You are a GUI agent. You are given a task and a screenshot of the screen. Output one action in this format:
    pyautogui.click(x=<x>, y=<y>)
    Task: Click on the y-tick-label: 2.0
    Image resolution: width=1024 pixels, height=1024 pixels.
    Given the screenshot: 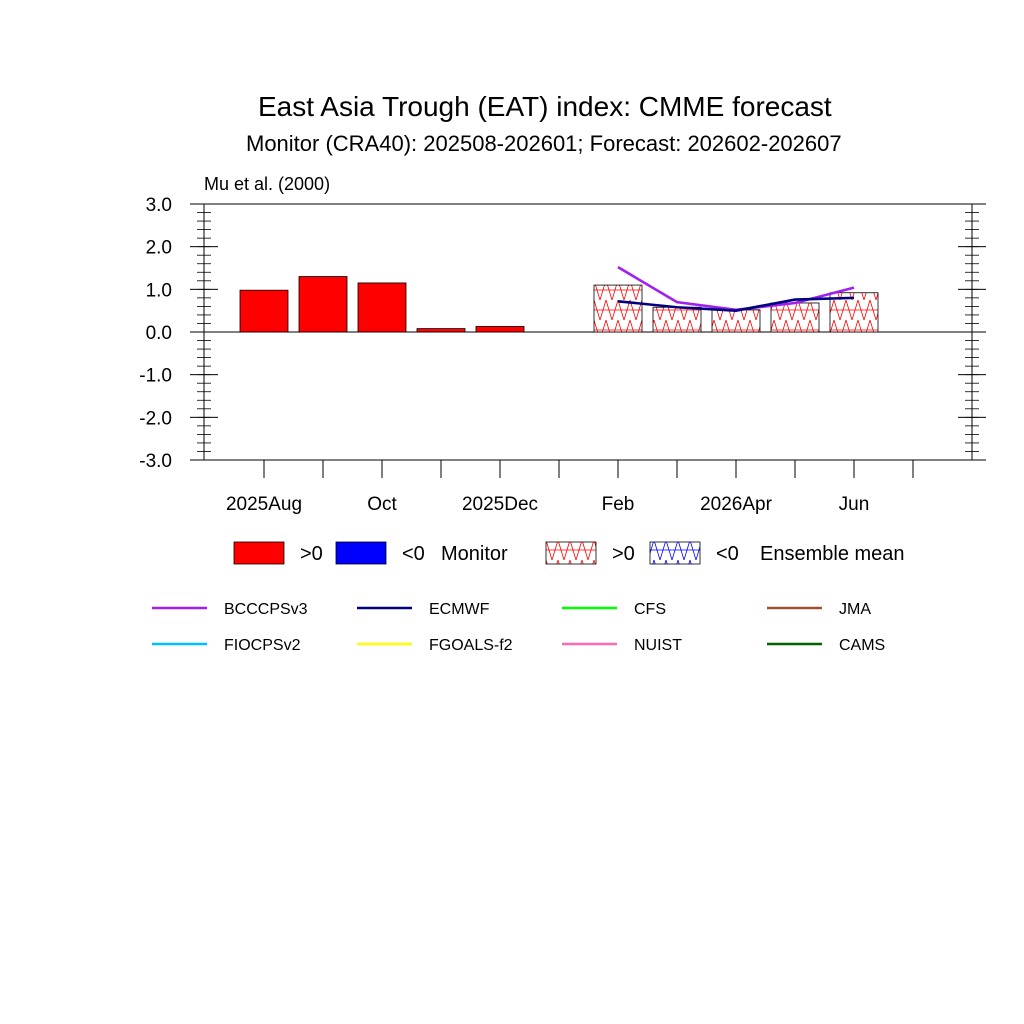 What is the action you would take?
    pyautogui.click(x=159, y=248)
    